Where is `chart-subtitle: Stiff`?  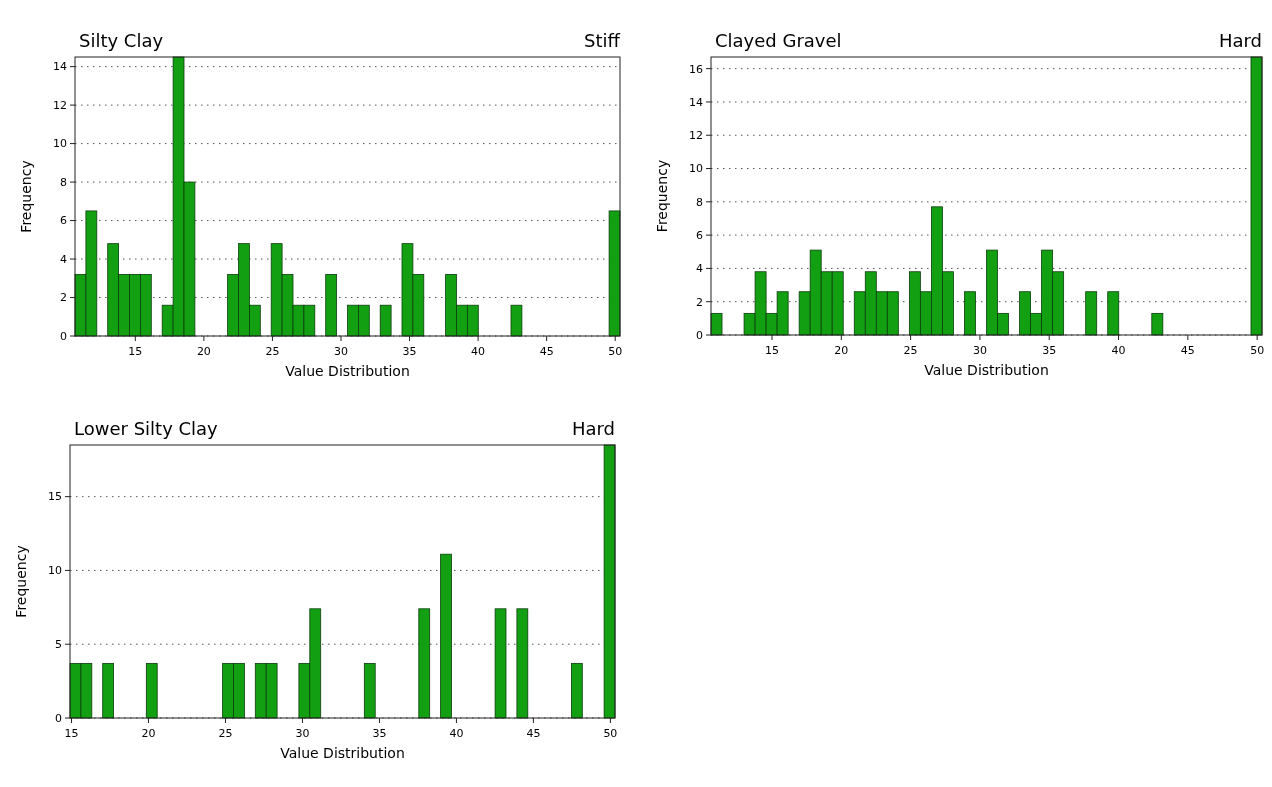
chart-subtitle: Stiff is located at coordinates (602, 40).